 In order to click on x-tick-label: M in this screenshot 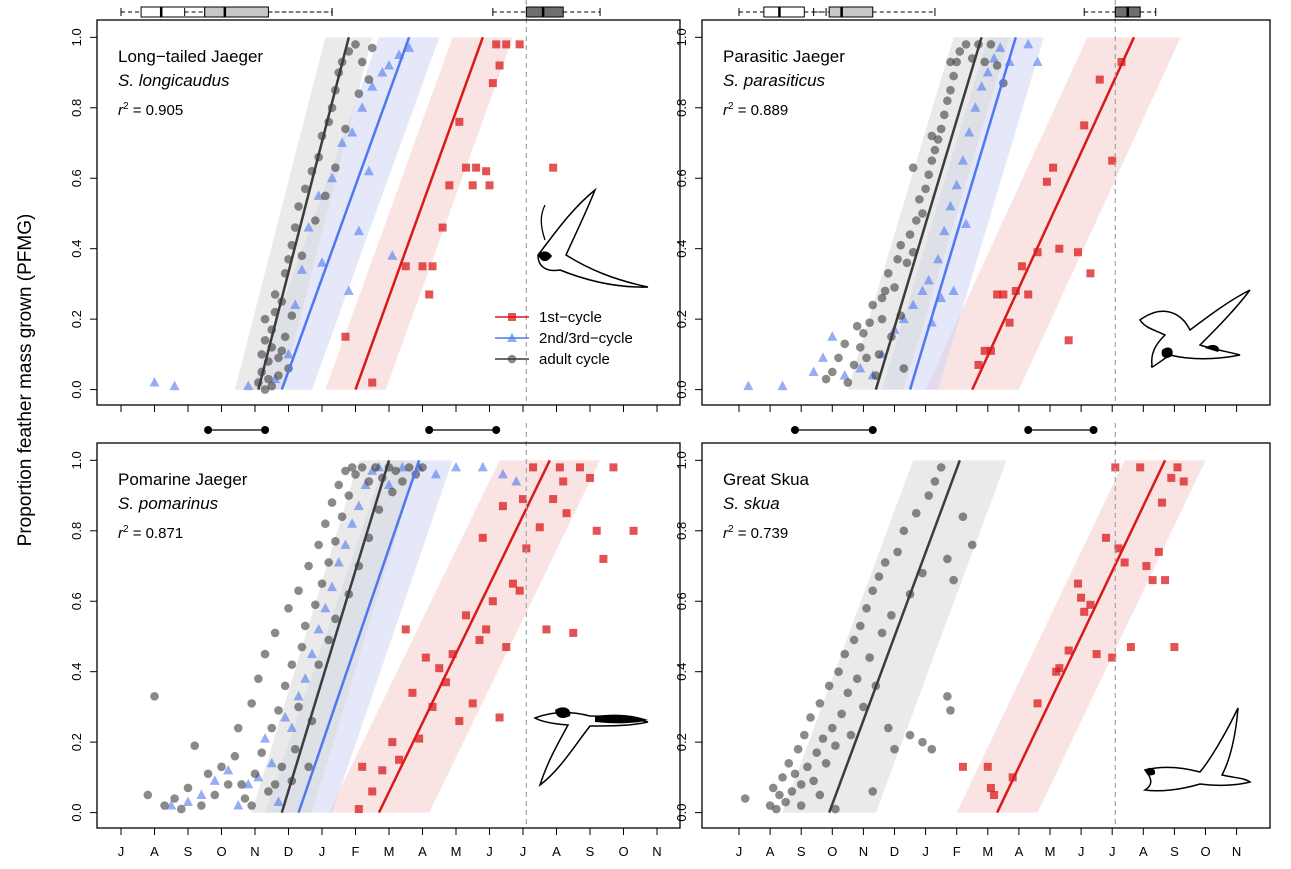, I will do `click(1050, 851)`.